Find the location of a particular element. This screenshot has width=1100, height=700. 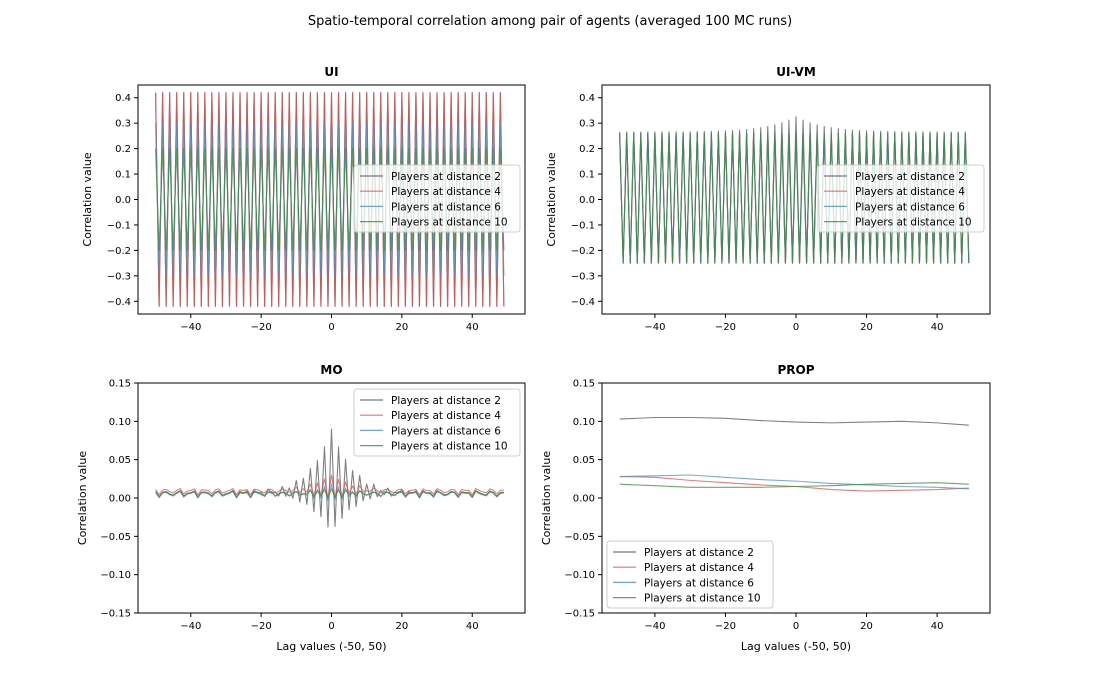

subplot-title: PROP is located at coordinates (795, 370).